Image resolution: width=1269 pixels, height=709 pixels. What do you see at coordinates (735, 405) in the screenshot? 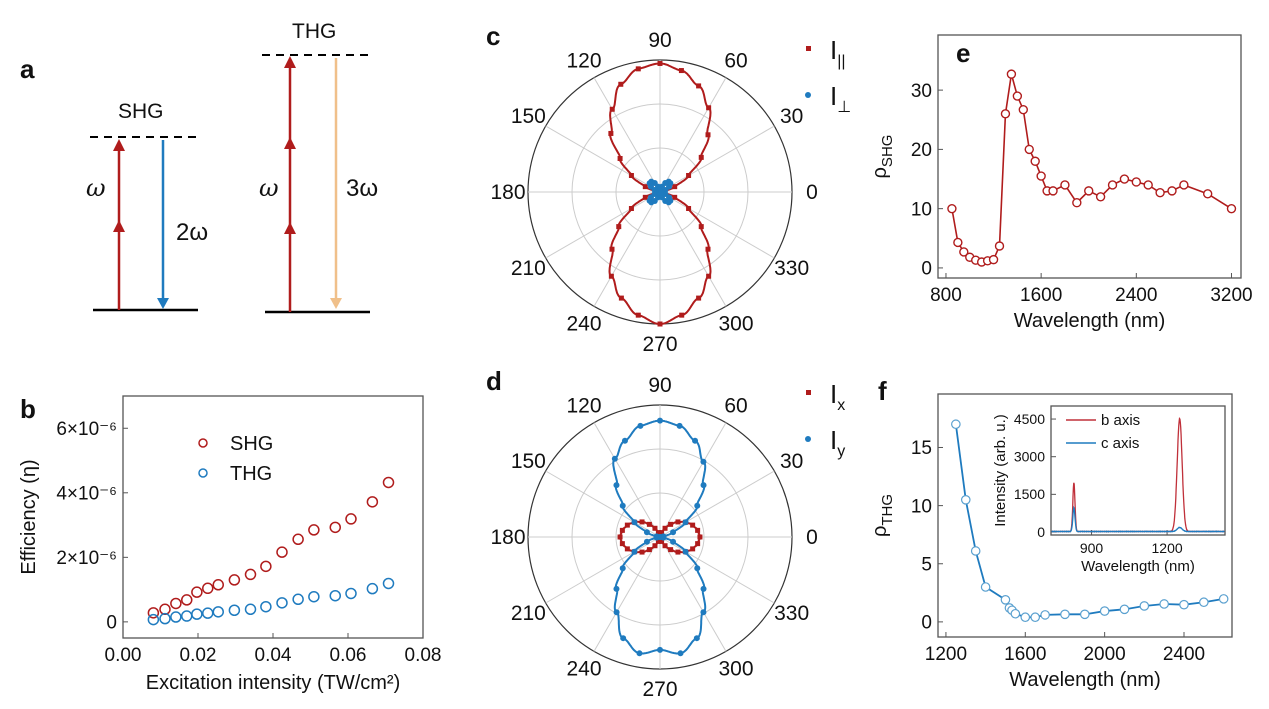
I see `angle-label: 60` at bounding box center [735, 405].